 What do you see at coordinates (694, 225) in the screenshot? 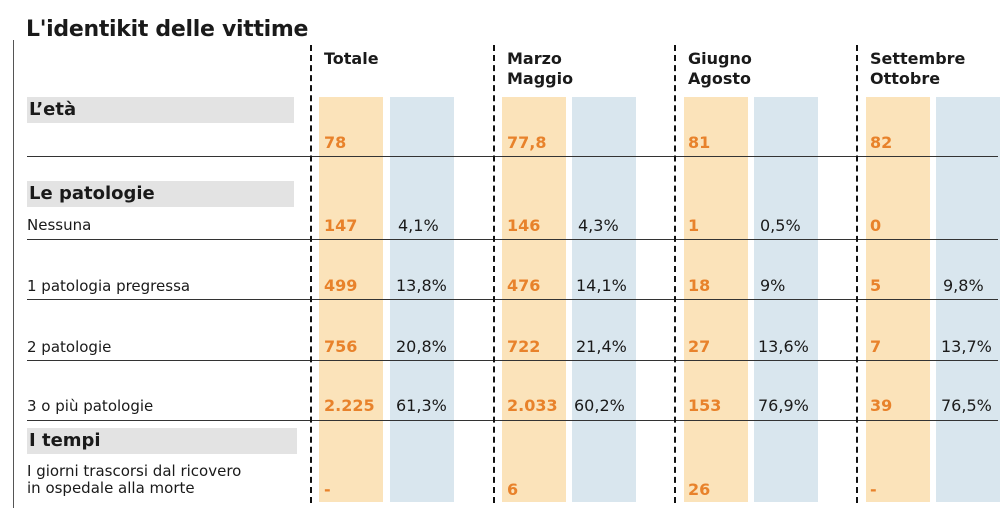
I see `value-nessuna-giugno: 1` at bounding box center [694, 225].